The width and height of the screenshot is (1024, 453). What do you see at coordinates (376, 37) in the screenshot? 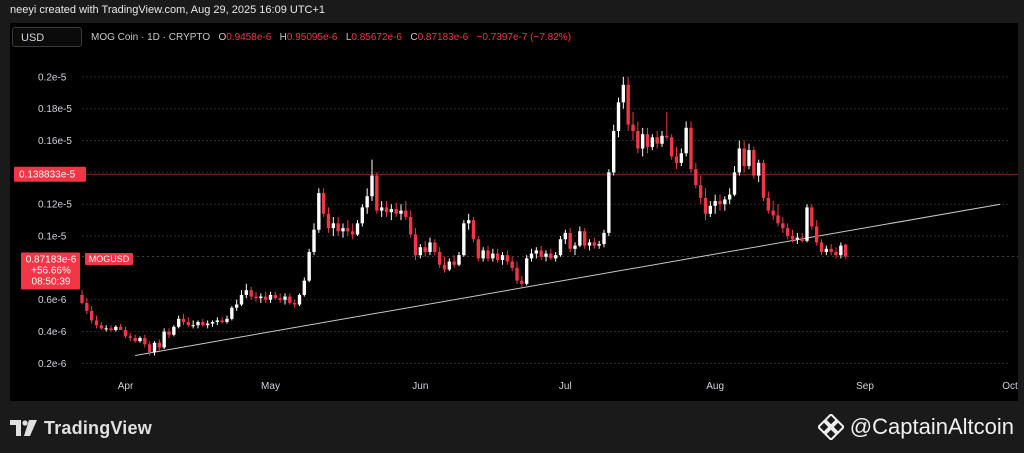
I see `low-value: 0.85672e-6` at bounding box center [376, 37].